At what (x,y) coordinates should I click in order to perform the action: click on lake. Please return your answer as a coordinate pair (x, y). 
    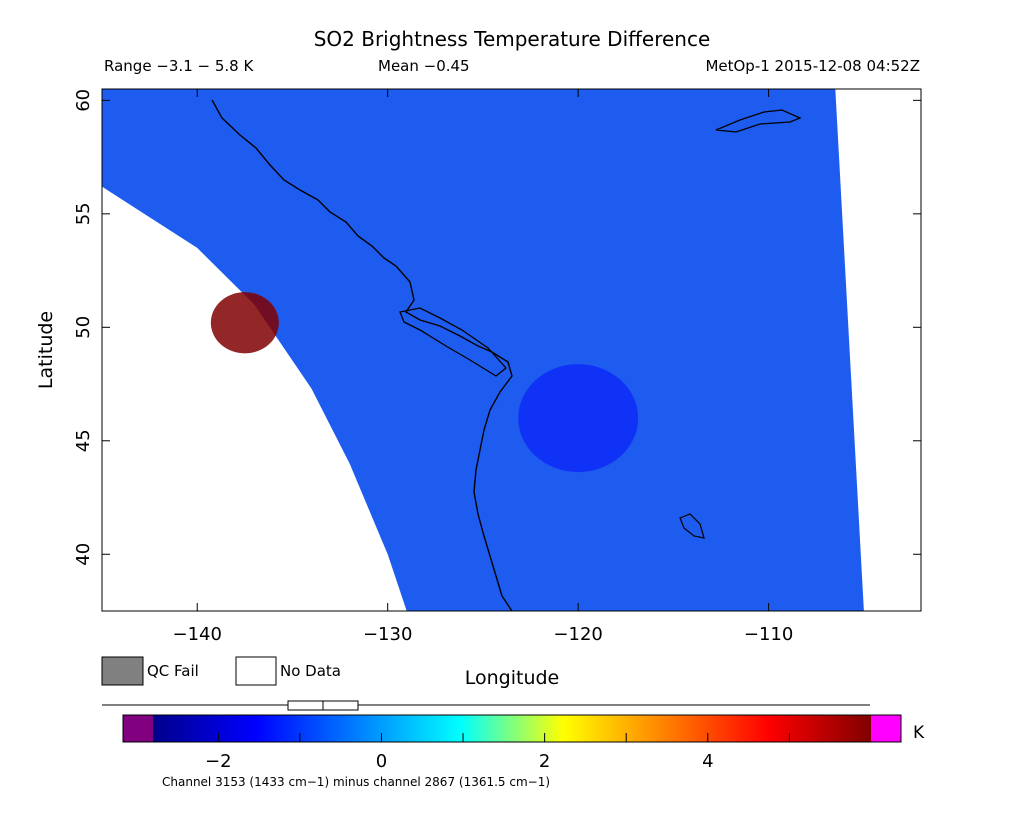
    Looking at the image, I should click on (758, 121).